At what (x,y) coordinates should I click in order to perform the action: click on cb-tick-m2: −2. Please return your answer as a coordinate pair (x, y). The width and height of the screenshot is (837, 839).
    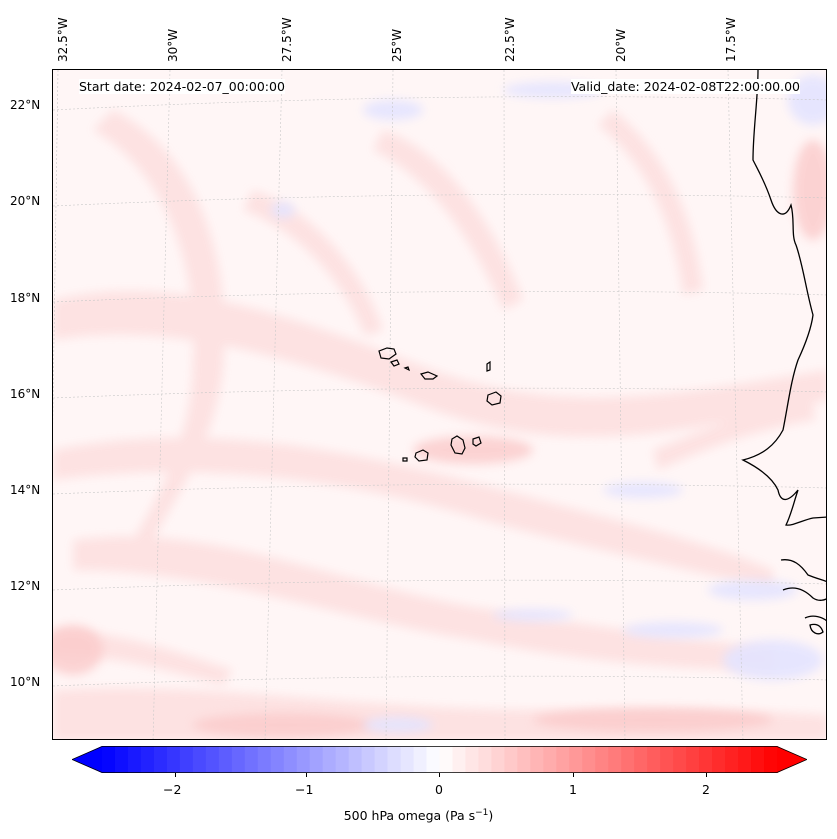
    Looking at the image, I should click on (172, 789).